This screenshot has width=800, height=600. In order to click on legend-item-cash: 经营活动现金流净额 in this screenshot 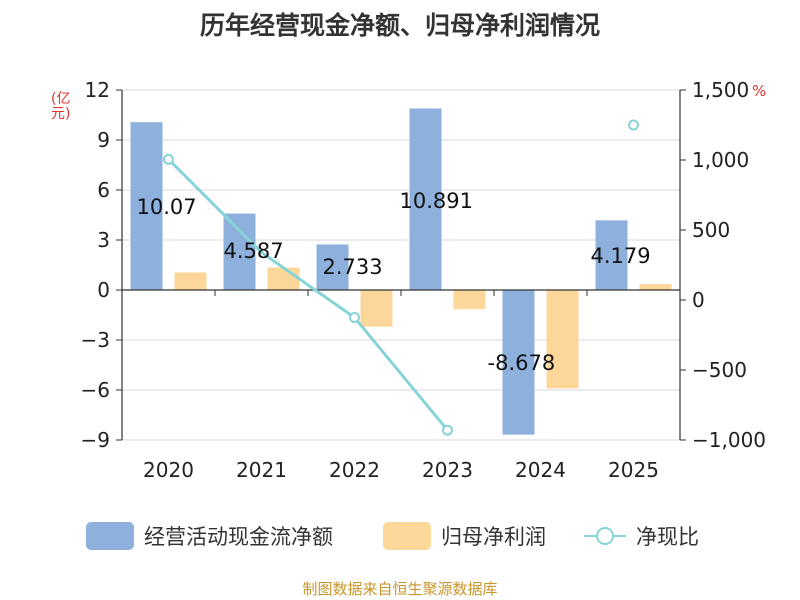, I will do `click(209, 536)`.